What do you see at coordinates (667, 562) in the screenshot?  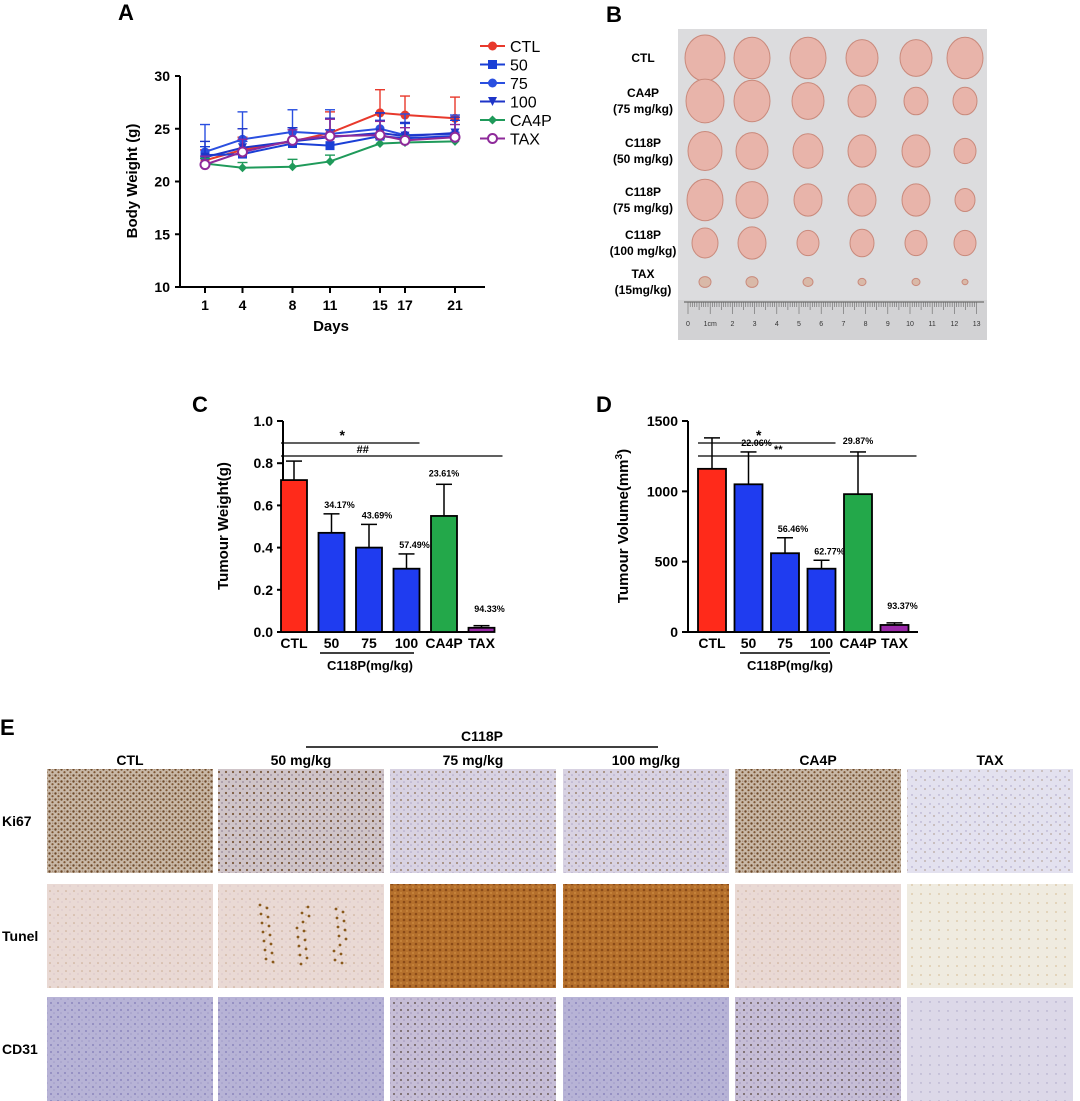 I see `y-tick-label: 500` at bounding box center [667, 562].